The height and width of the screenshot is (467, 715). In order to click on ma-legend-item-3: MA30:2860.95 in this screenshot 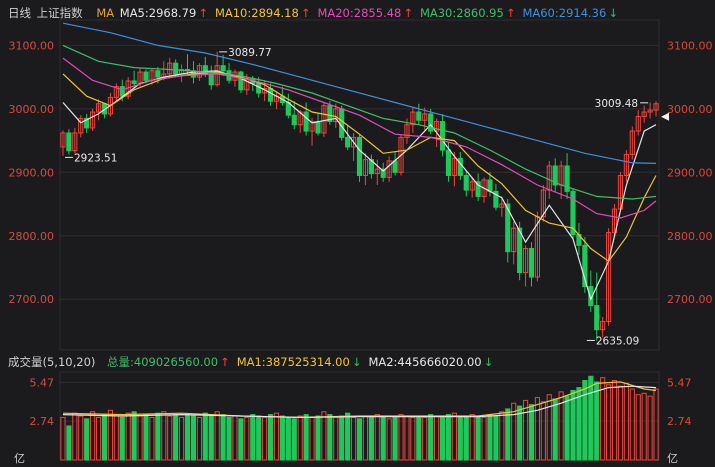, I will do `click(461, 13)`.